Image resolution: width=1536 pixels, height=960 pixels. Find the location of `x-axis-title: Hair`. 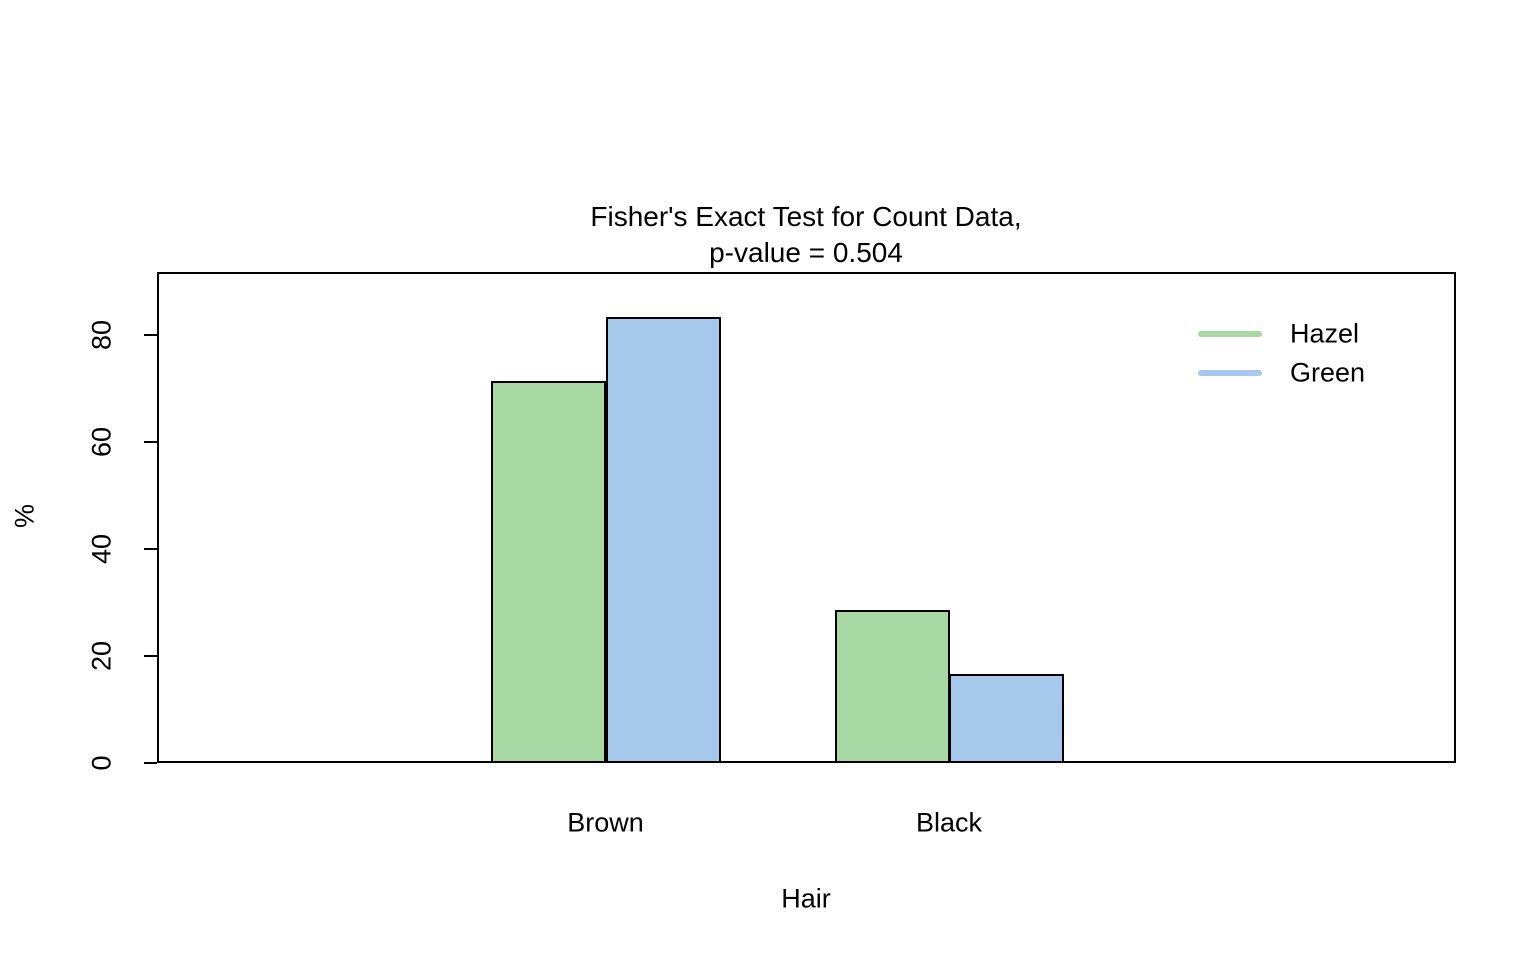

x-axis-title: Hair is located at coordinates (806, 898).